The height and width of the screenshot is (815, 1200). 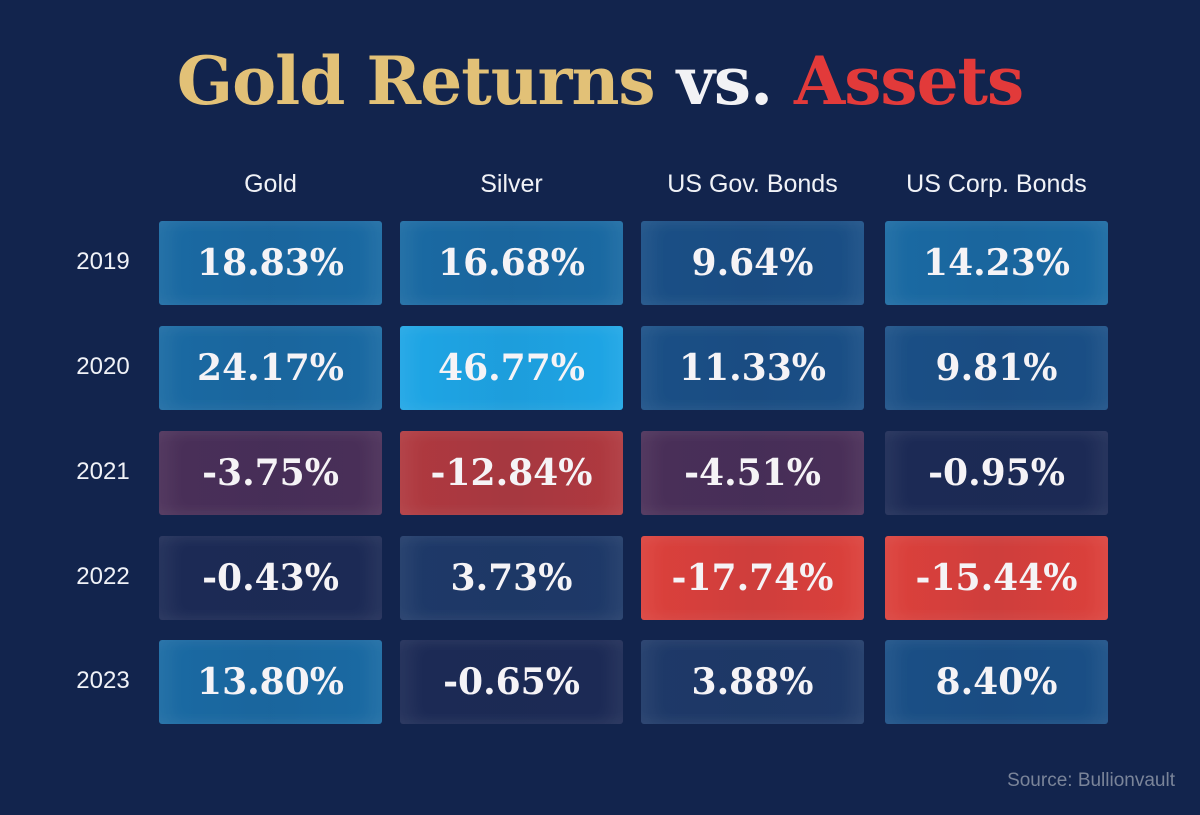 What do you see at coordinates (752, 263) in the screenshot?
I see `return-cell: 9.64%` at bounding box center [752, 263].